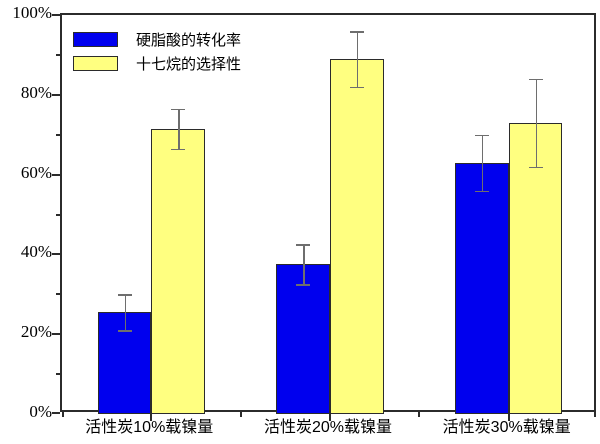  What do you see at coordinates (95, 63) in the screenshot?
I see `legend-swatch-yellow` at bounding box center [95, 63].